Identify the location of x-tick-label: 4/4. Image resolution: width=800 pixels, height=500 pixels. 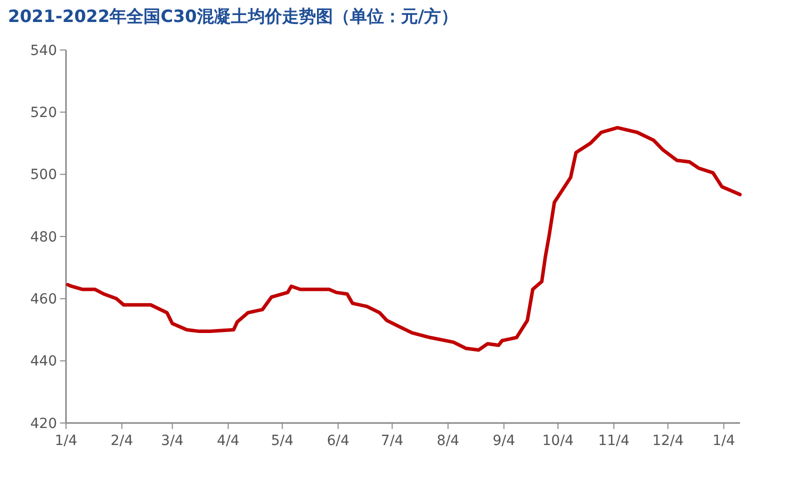
(228, 441).